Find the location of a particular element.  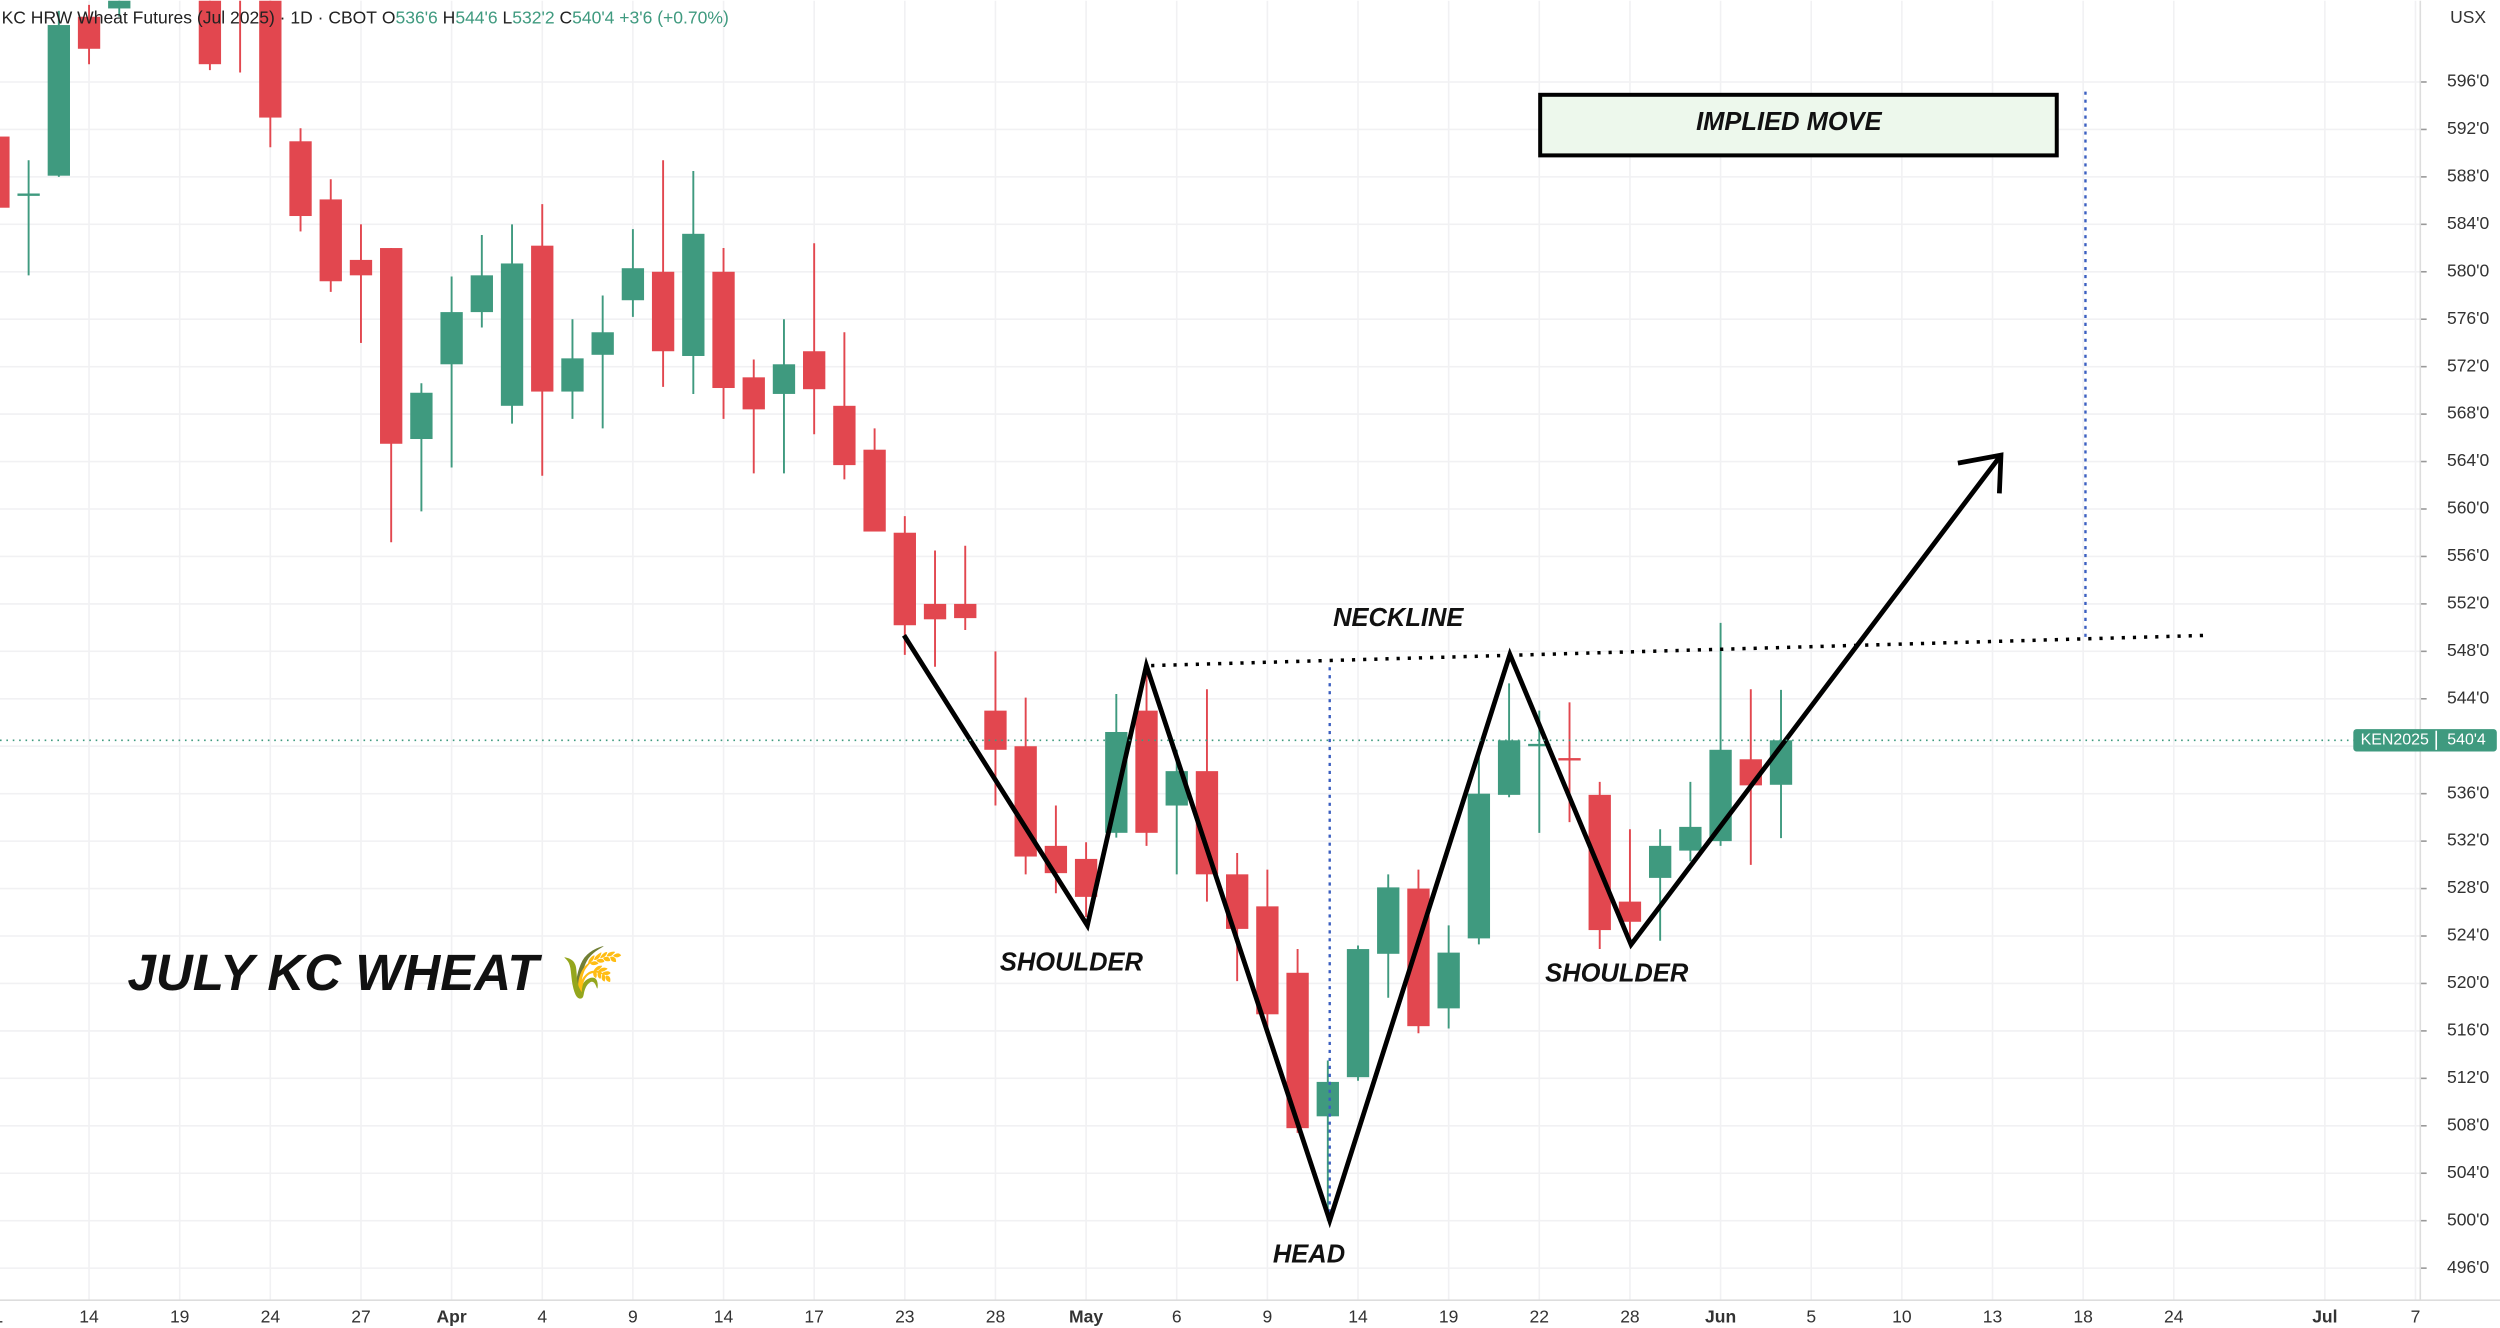

y-tick-label: 500'0 is located at coordinates (2468, 1219).